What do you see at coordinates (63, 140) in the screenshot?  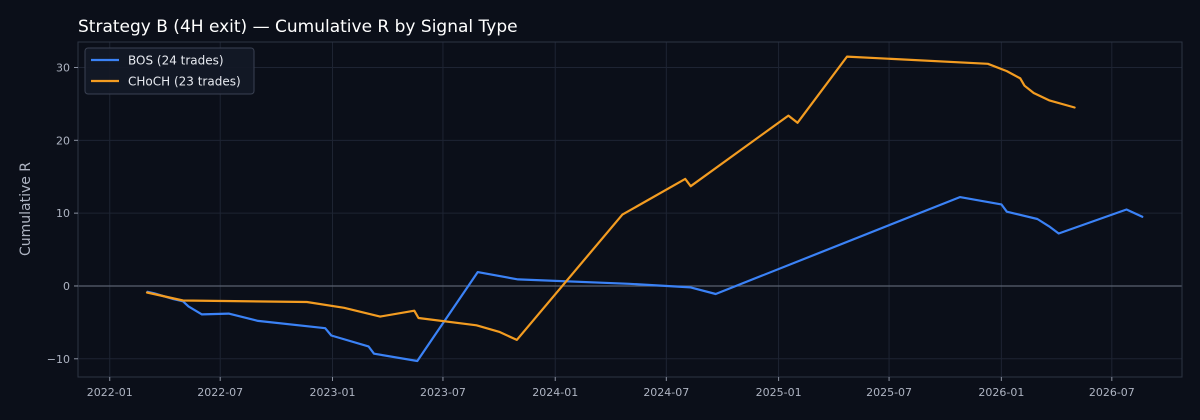 I see `y-tick-label: 20` at bounding box center [63, 140].